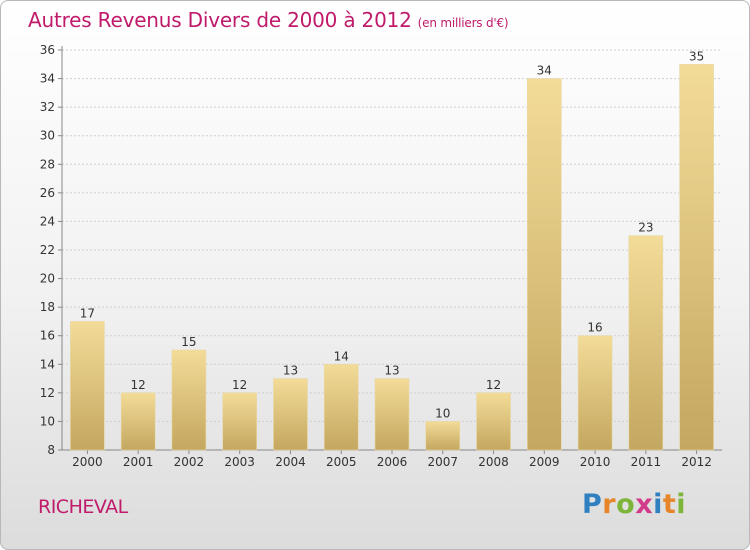 The image size is (750, 550). What do you see at coordinates (463, 23) in the screenshot?
I see `chart-unit: (en milliers d'€)` at bounding box center [463, 23].